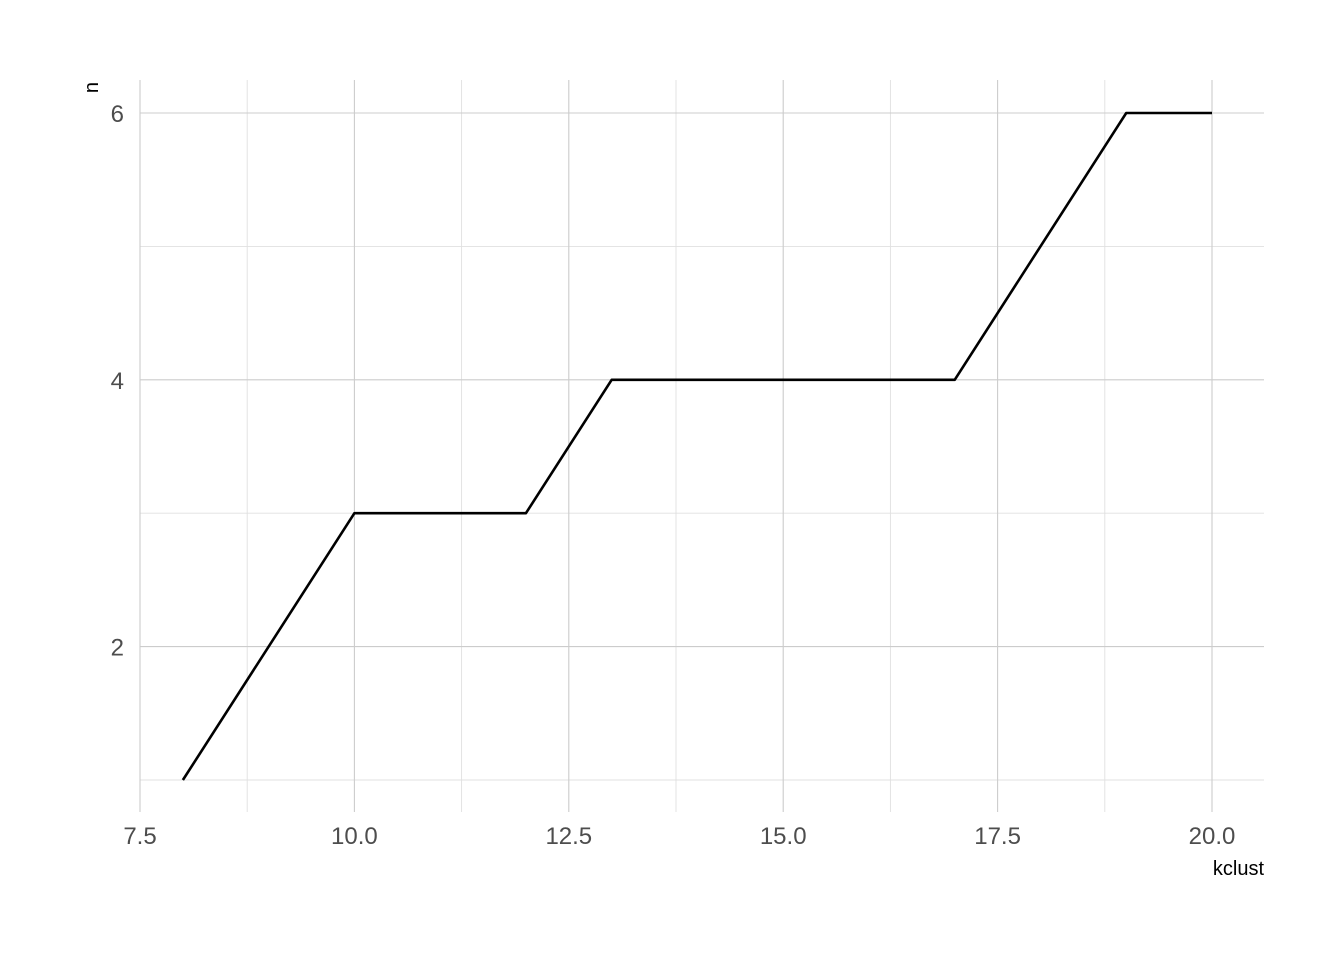 The width and height of the screenshot is (1344, 960). I want to click on y-axis-ticks: 2 4 6, so click(117, 381).